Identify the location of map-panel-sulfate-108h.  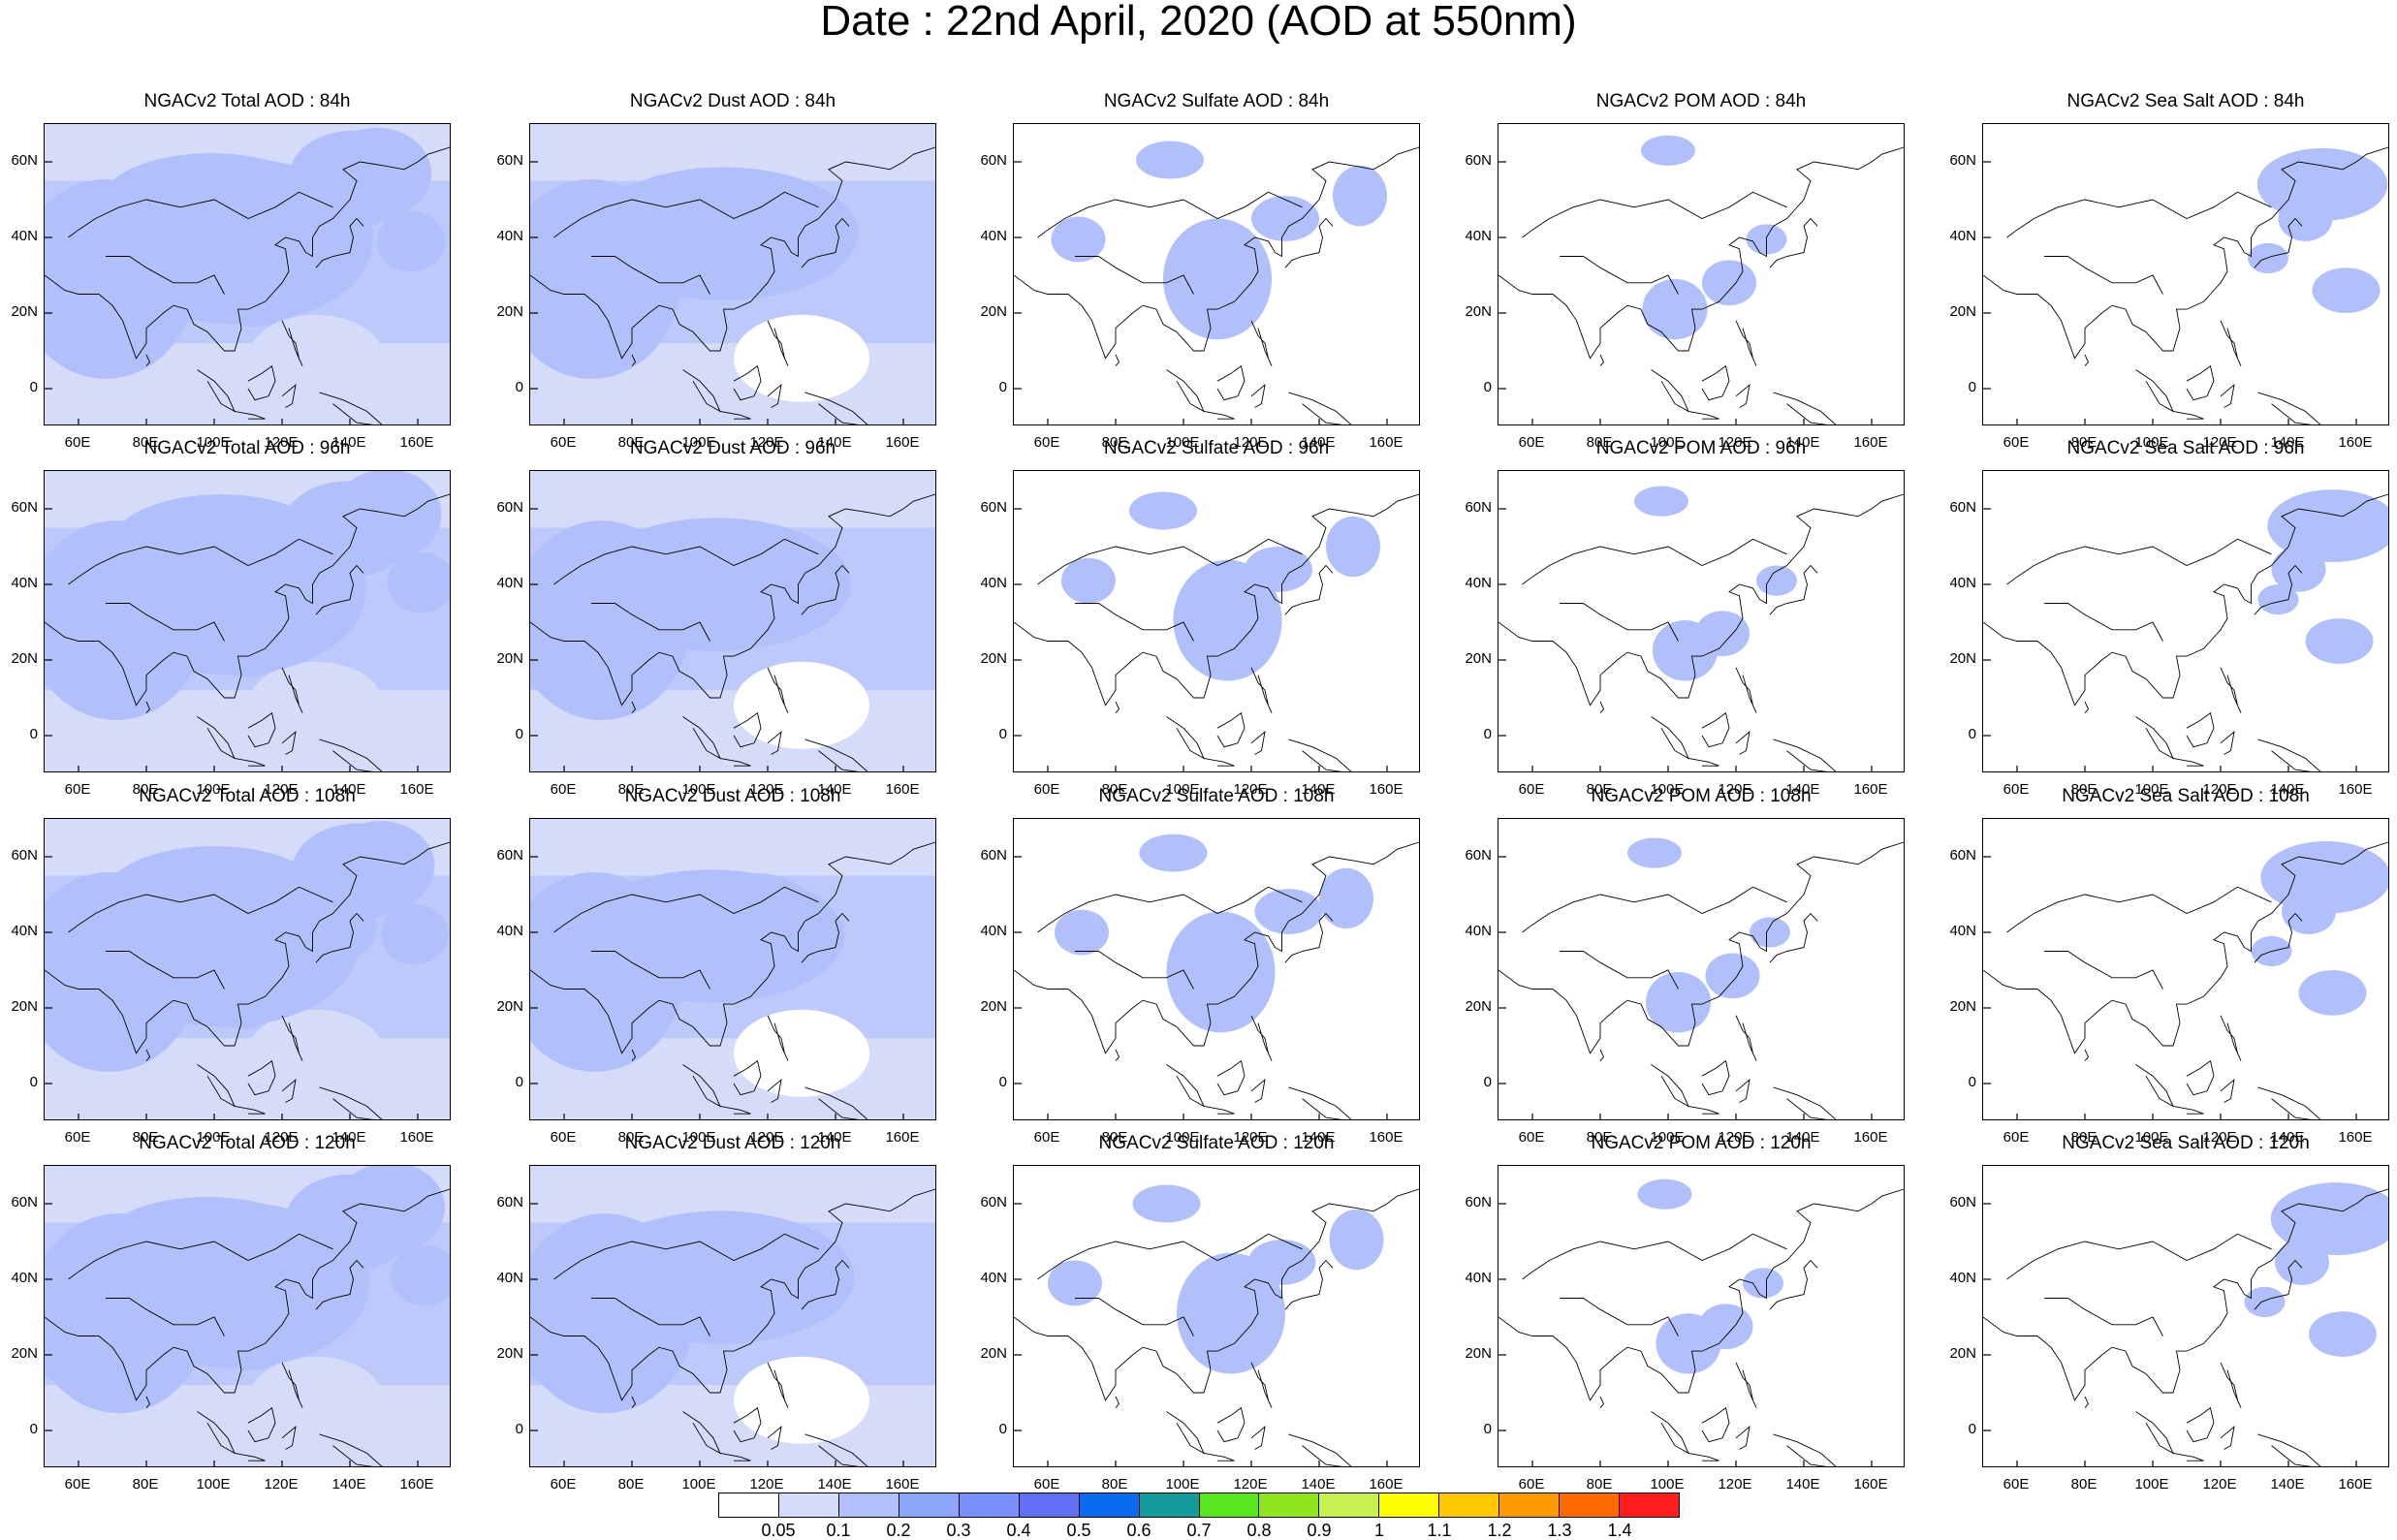
(1216, 969).